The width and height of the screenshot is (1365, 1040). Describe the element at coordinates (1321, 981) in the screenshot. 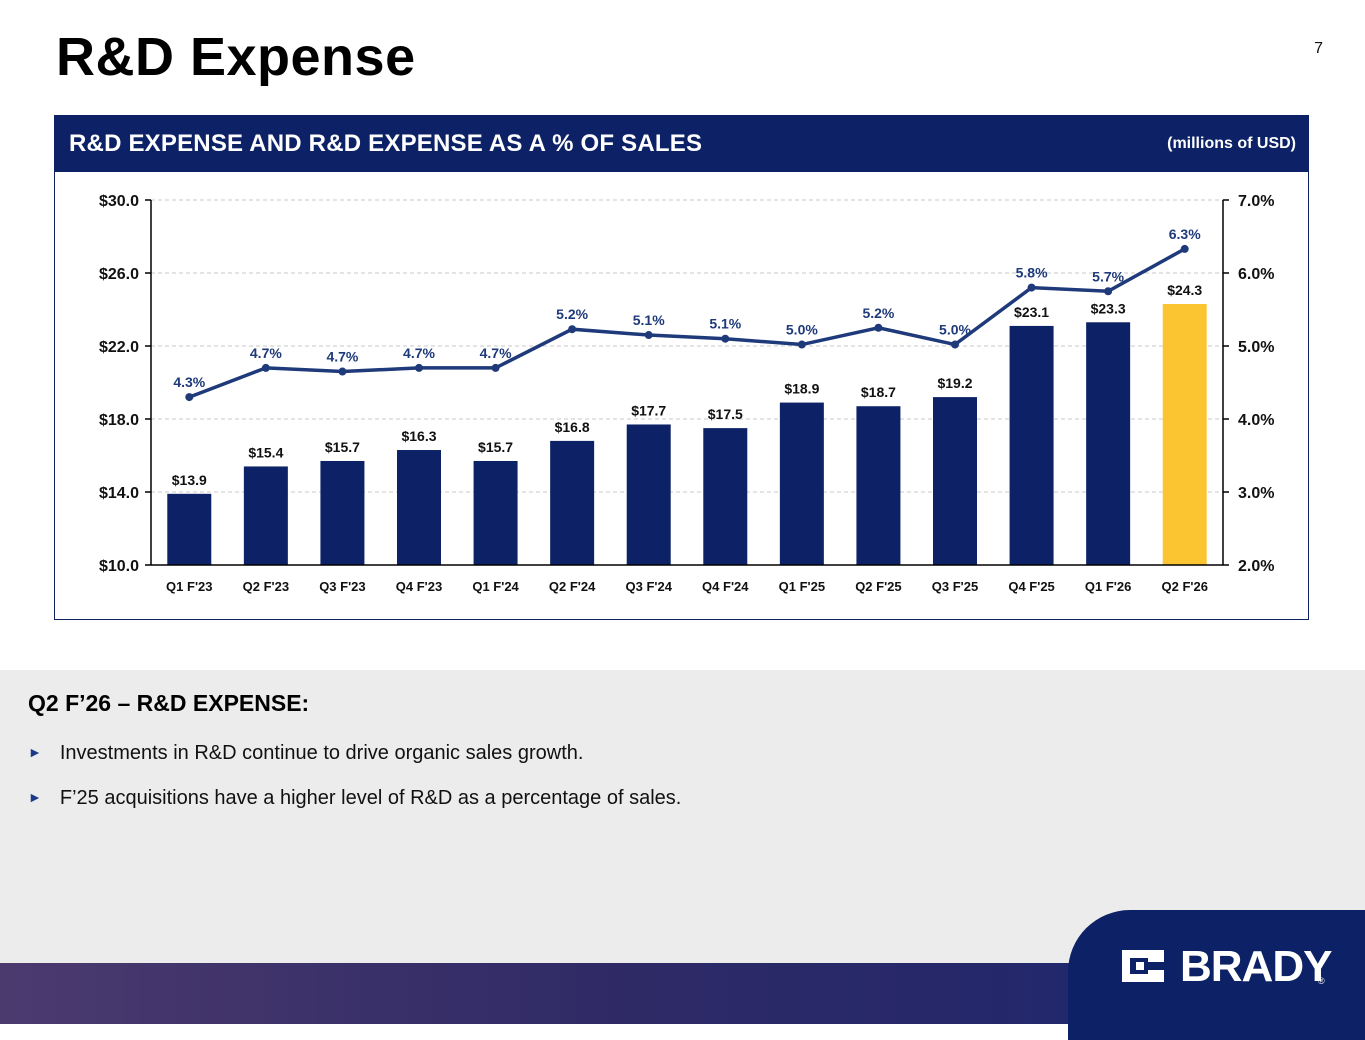

I see `logo-registered-mark: ®` at that location.